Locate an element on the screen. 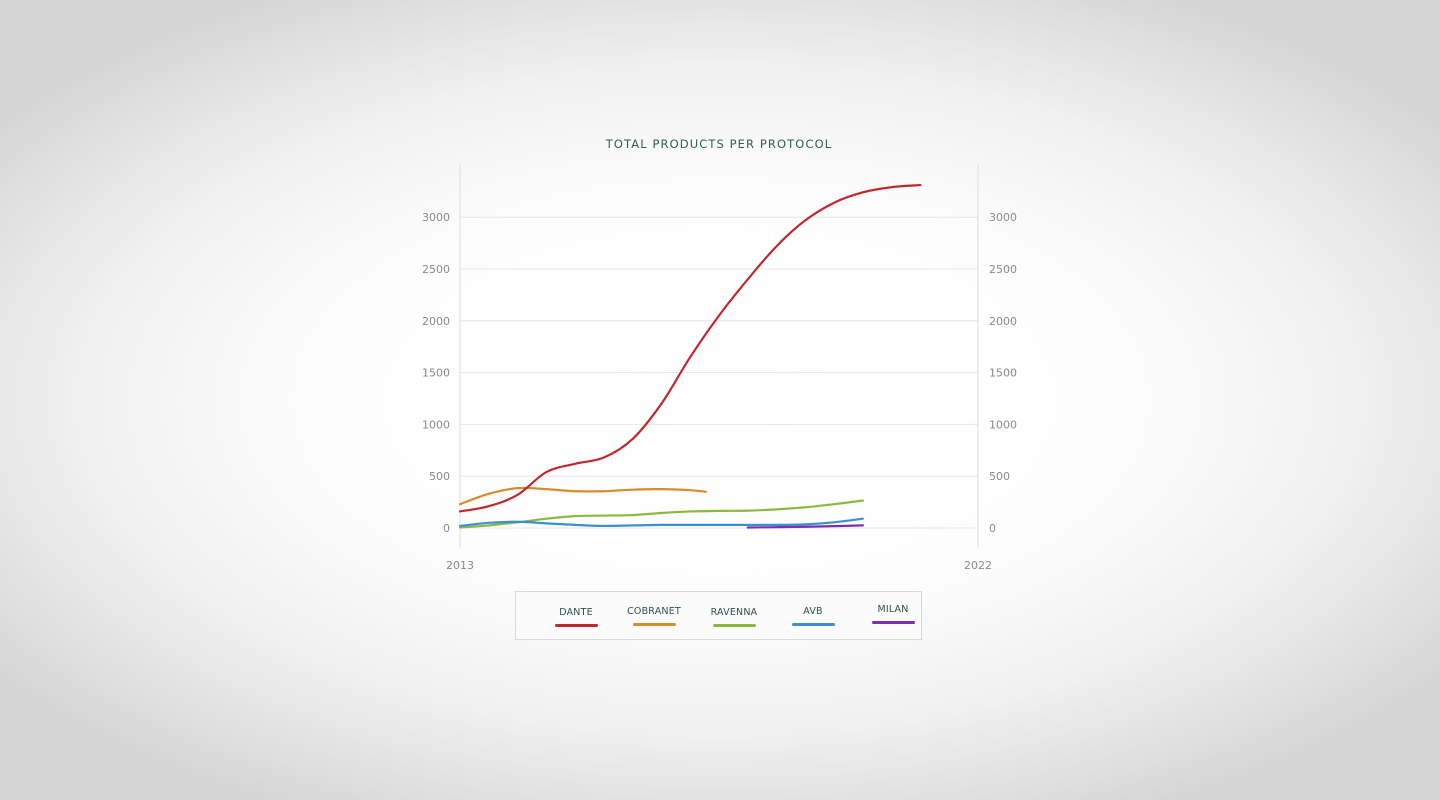 The image size is (1440, 800). x-tick-label: 2022 is located at coordinates (978, 565).